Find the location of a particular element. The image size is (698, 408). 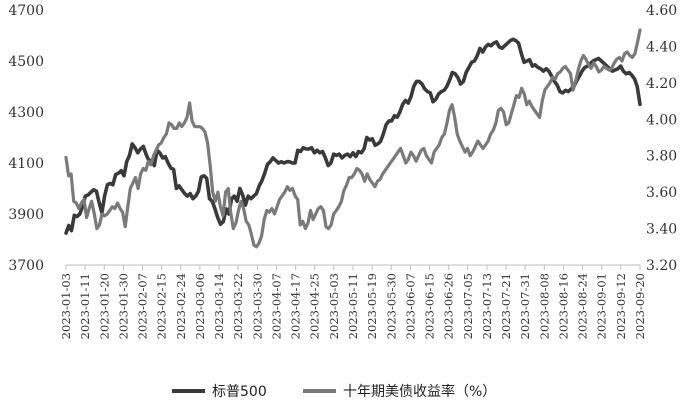

x-tick-label: 2023-05-30 is located at coordinates (391, 306).